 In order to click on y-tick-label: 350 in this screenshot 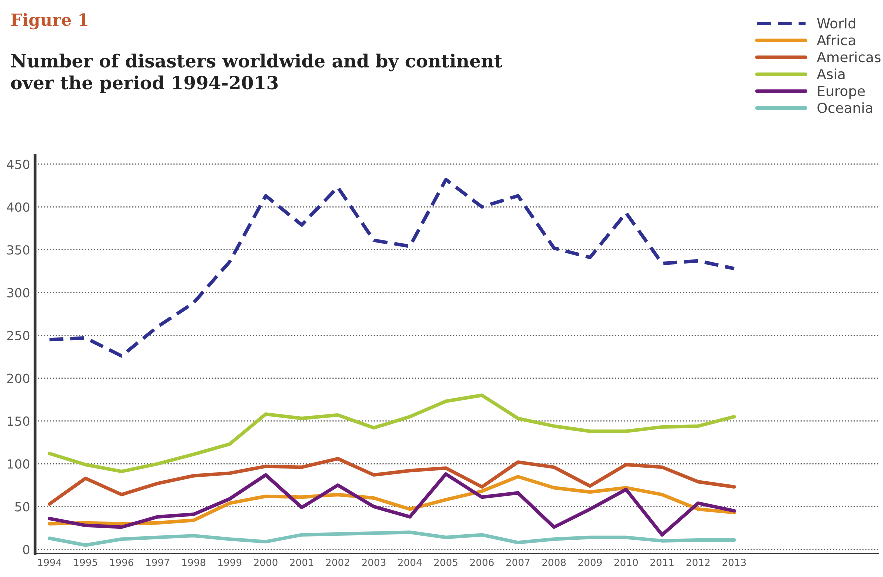, I will do `click(19, 250)`.